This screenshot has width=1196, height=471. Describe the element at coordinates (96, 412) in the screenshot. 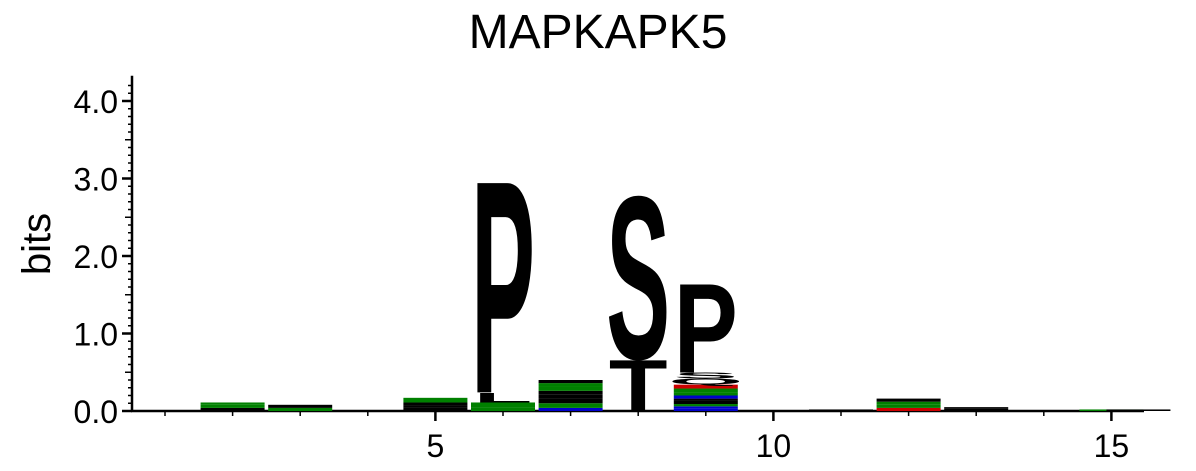

I see `y-tick-label: 0.0` at that location.